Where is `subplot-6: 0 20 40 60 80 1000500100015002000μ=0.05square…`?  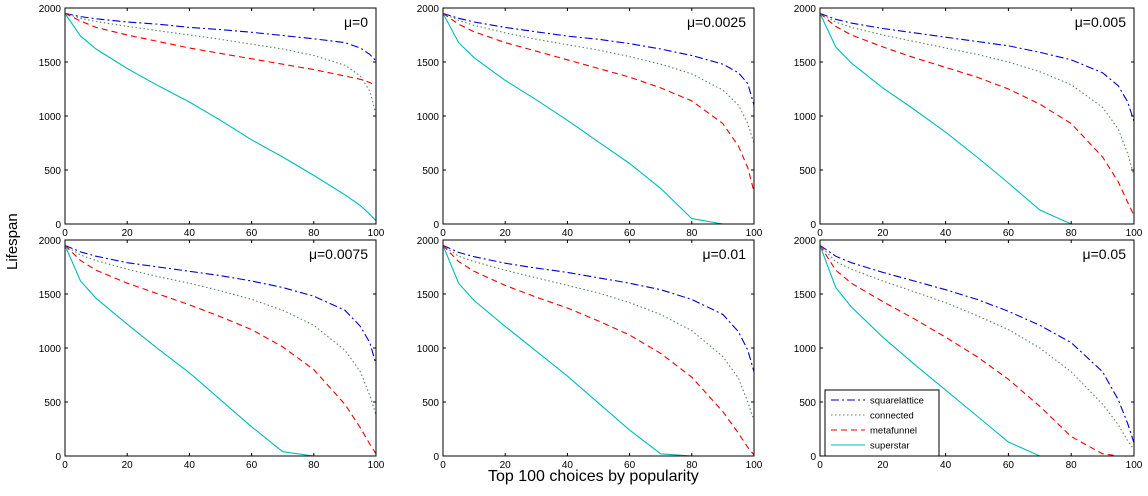
subplot-6: 0 20 40 60 80 1000500100015002000μ=0.05square… is located at coordinates (968, 353).